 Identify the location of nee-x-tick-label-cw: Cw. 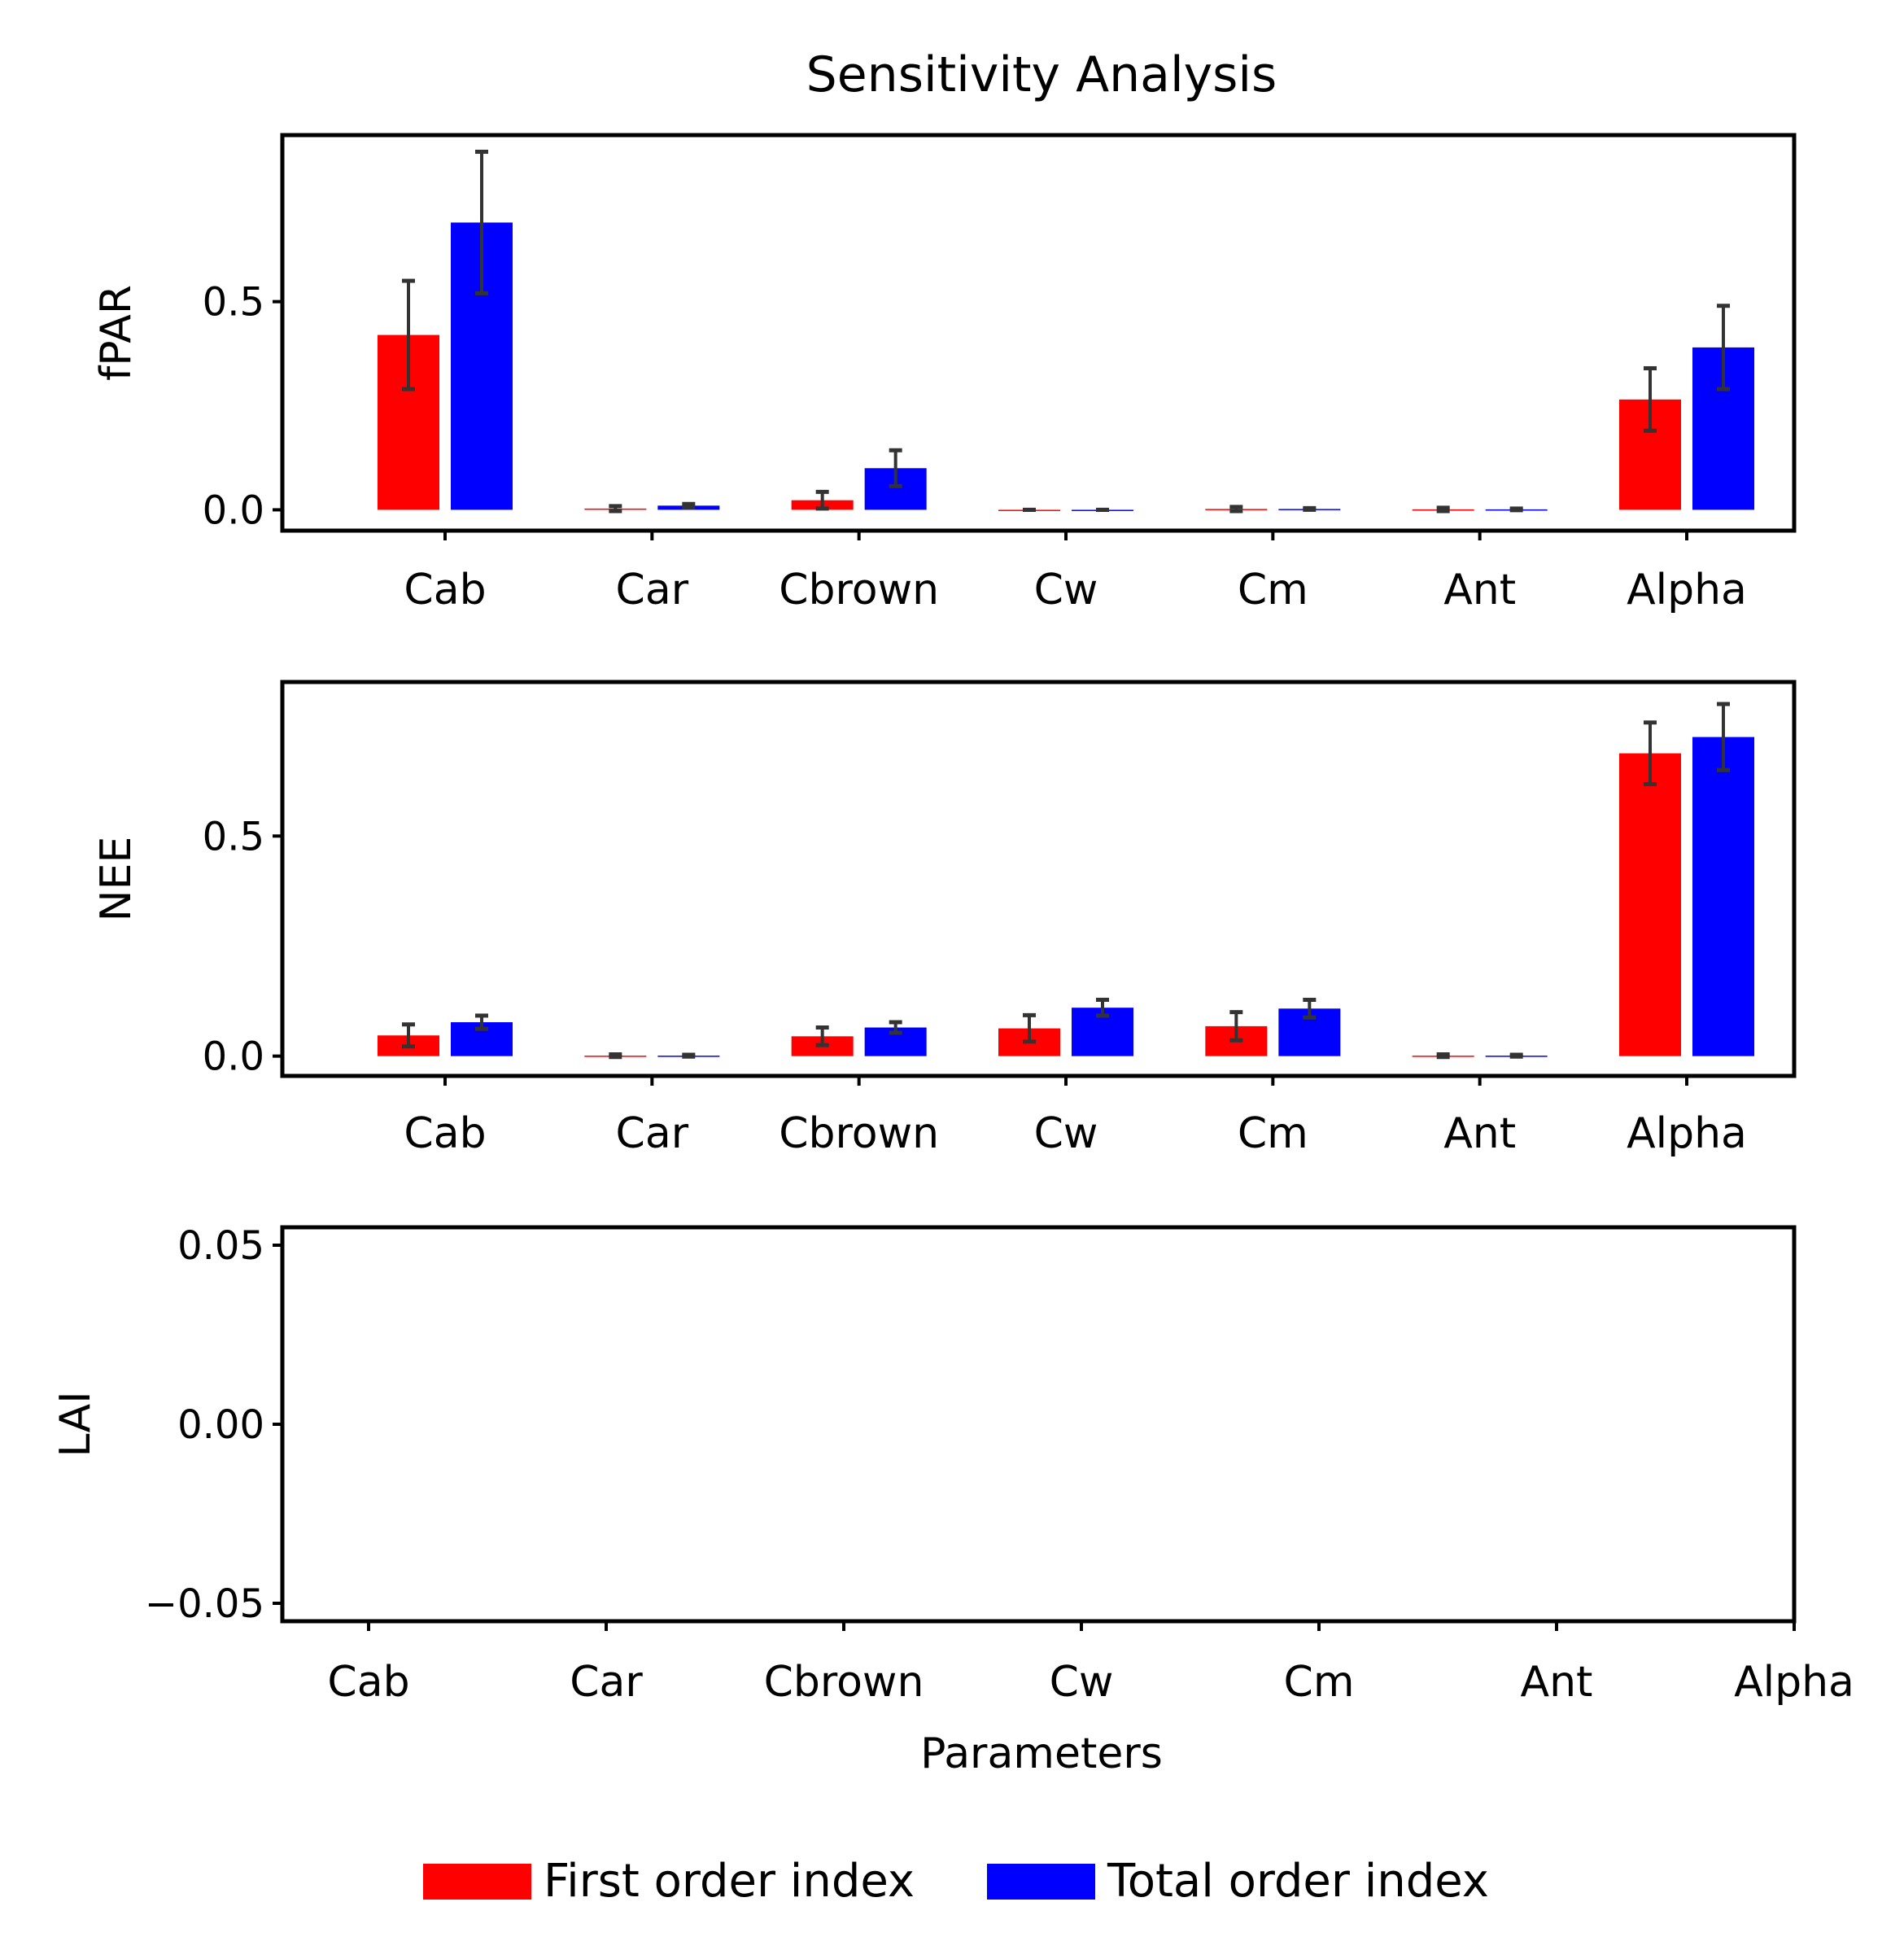
(1066, 1133).